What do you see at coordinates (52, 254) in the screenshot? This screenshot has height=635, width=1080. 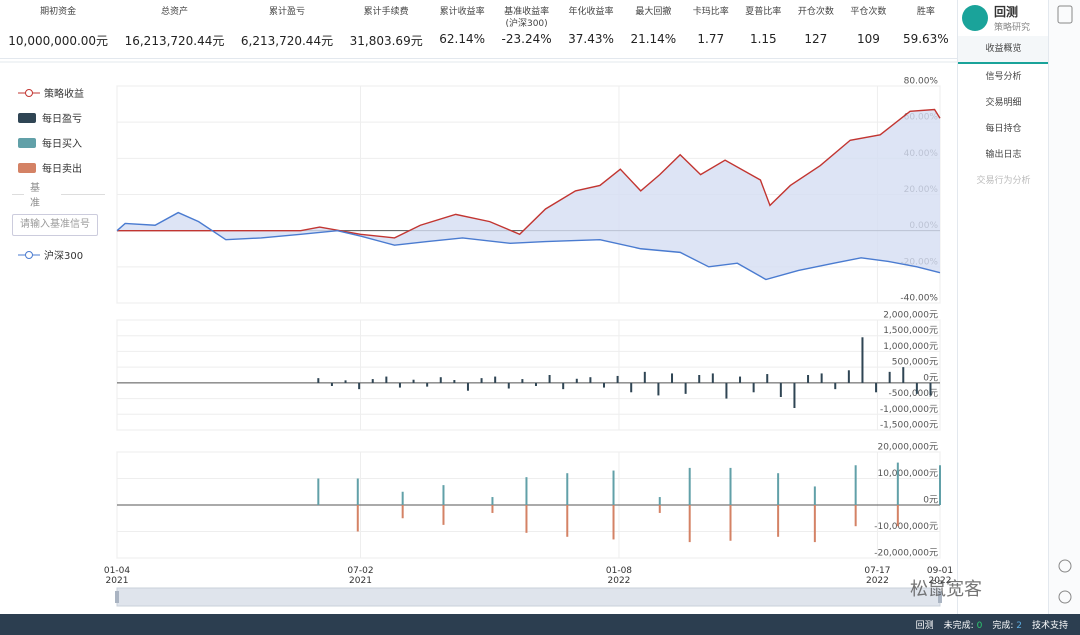 I see `legend-item: 沪深300` at bounding box center [52, 254].